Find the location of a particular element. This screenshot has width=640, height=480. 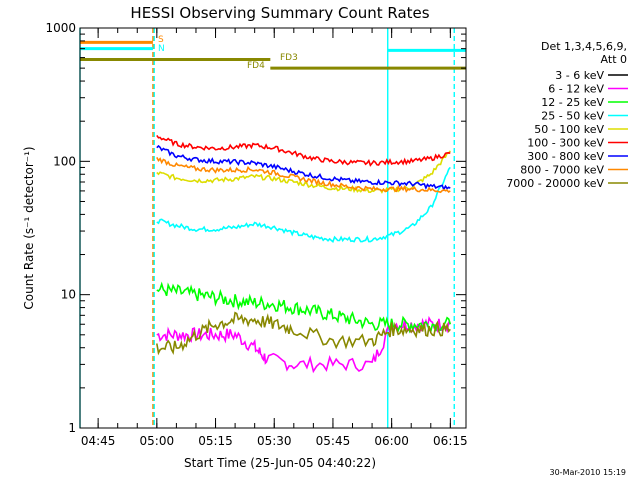

legend-label-4: 50 - 100 keV is located at coordinates (569, 129).